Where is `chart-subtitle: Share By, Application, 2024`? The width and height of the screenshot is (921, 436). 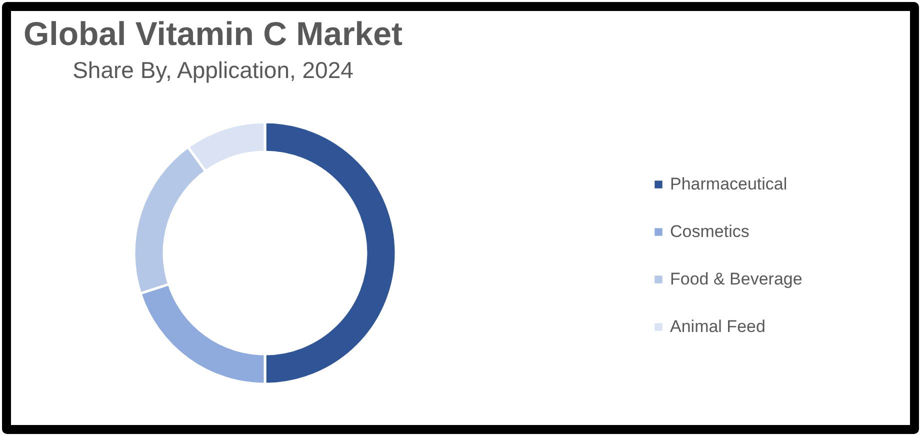 chart-subtitle: Share By, Application, 2024 is located at coordinates (213, 70).